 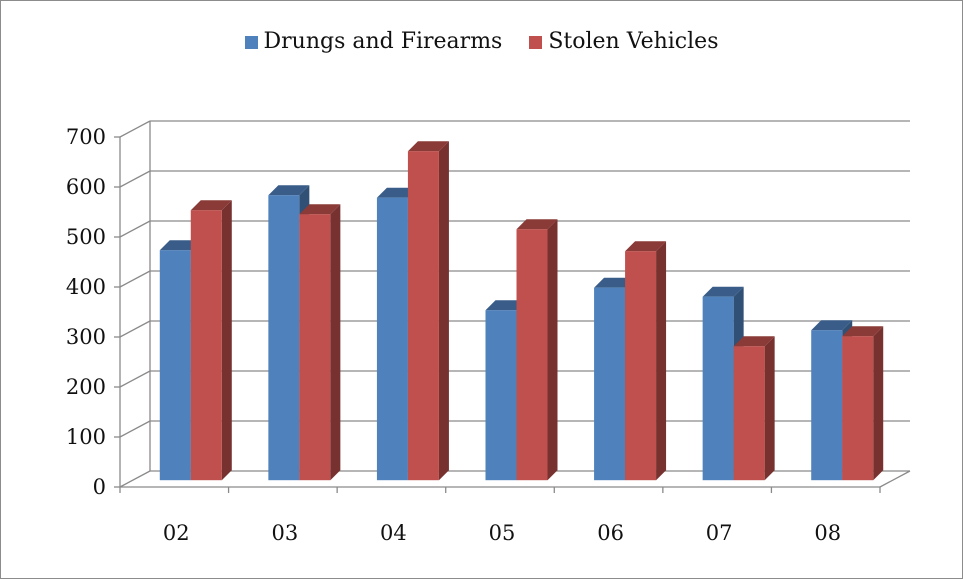 I want to click on legend: Drungs and Firearms Stolen Vehicles, so click(x=481, y=41).